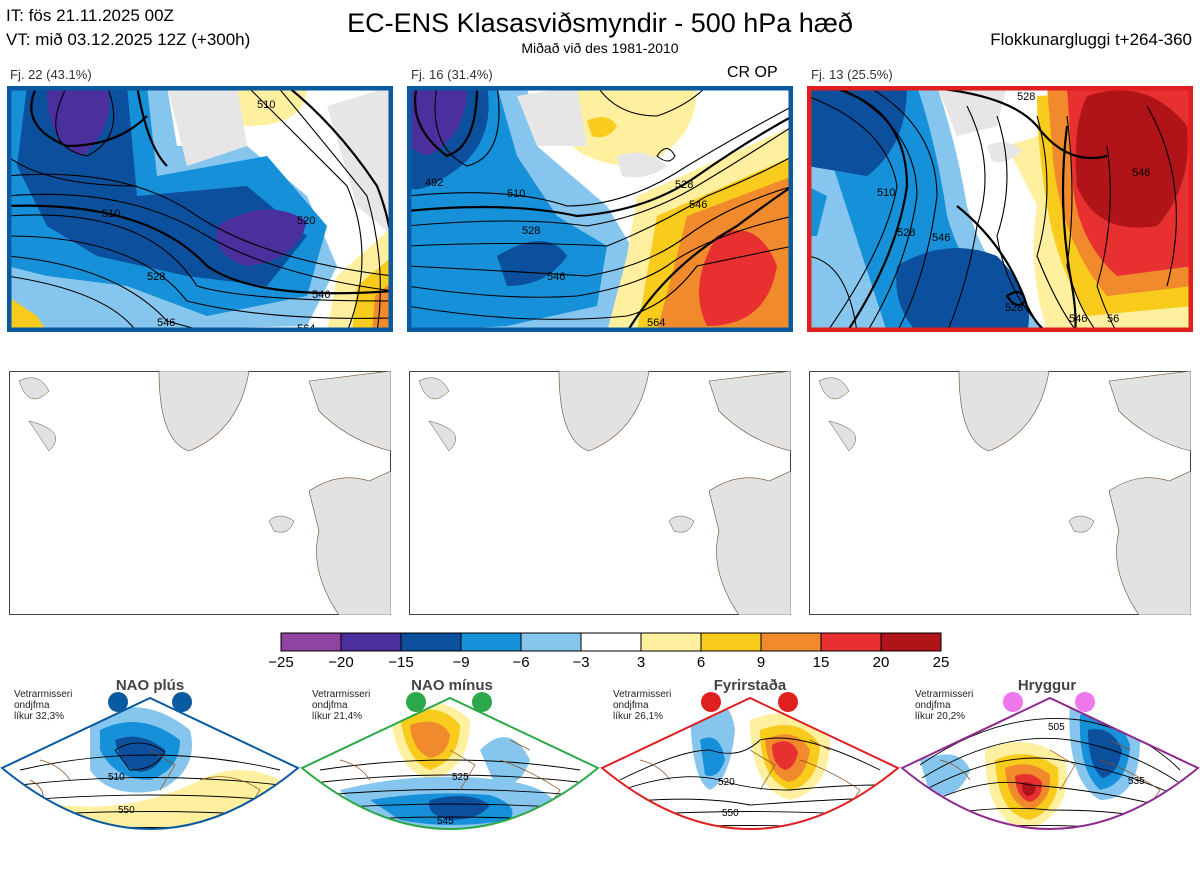 This screenshot has height=871, width=1200. Describe the element at coordinates (600, 48) in the screenshot. I see `page-subtitle: Miðað við des 1981-2010` at that location.